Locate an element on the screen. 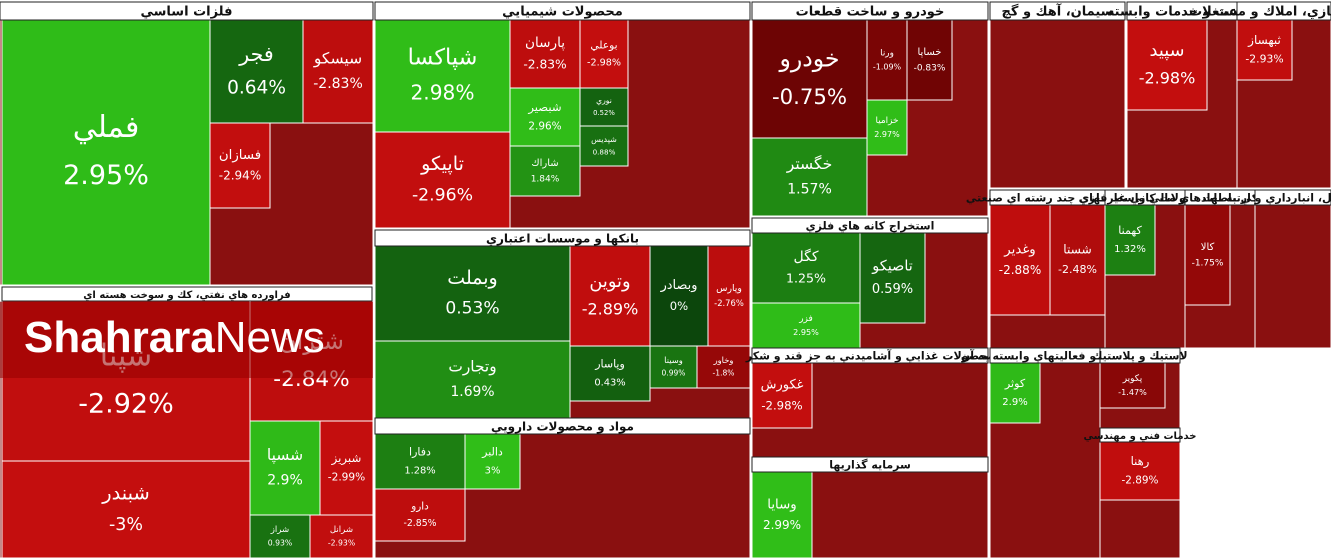 The width and height of the screenshot is (1331, 558). tile-name: خودرو is located at coordinates (808, 59).